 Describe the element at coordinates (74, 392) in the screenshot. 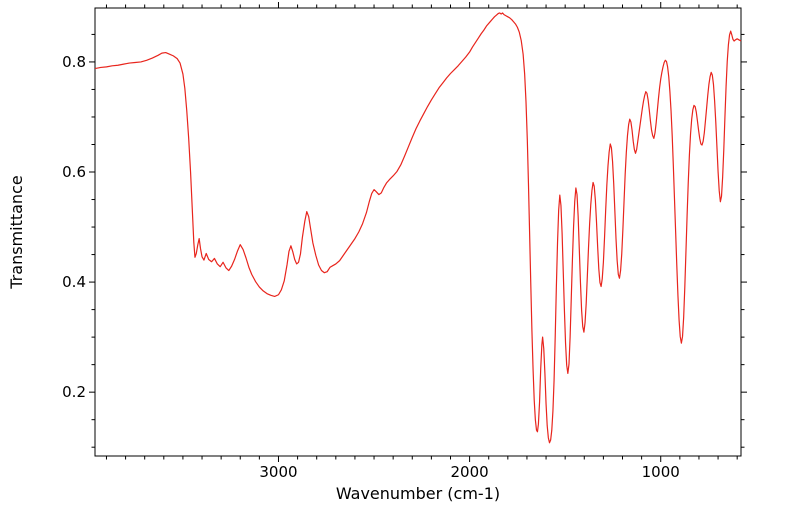

I see `y-tick-label: 0.2` at that location.